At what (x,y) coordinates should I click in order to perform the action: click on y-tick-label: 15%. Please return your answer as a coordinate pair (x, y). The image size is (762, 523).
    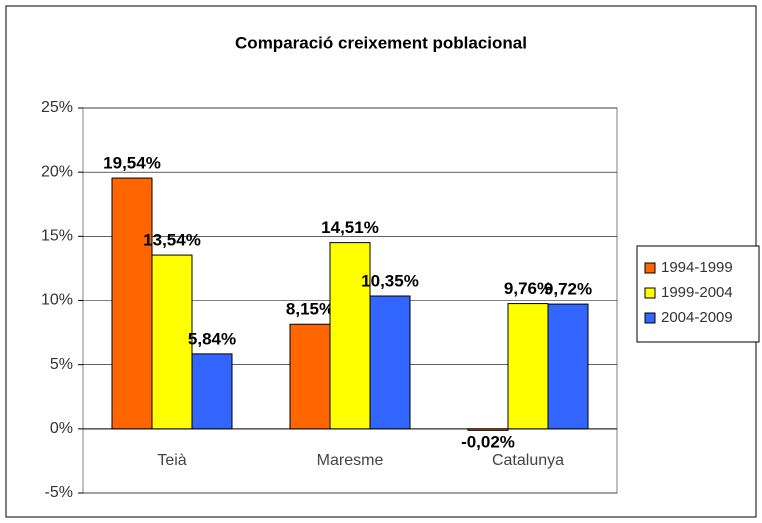
    Looking at the image, I should click on (57, 236).